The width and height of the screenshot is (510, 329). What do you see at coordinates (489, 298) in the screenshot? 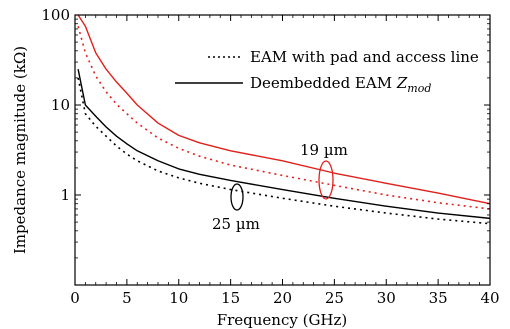
I see `x-tick-label: 40` at bounding box center [489, 298].